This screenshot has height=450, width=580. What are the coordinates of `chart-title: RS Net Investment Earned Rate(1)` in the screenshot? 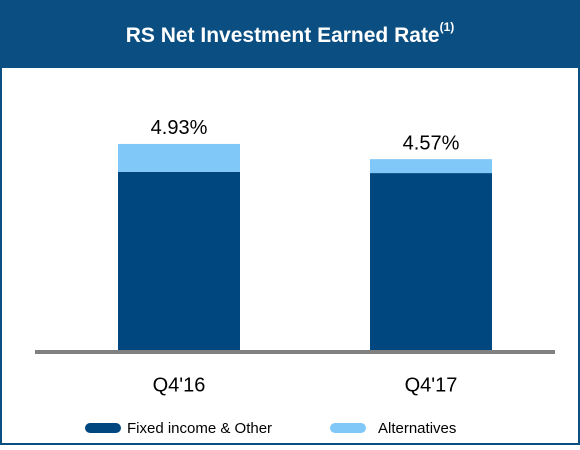 It's located at (290, 33).